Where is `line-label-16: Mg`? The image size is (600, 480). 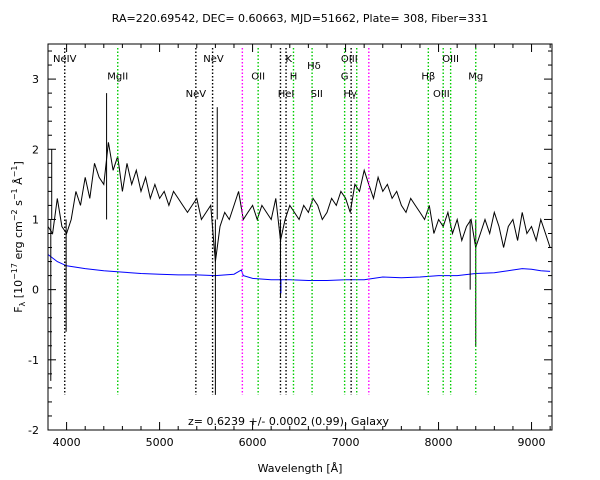 line-label-16: Mg is located at coordinates (475, 77).